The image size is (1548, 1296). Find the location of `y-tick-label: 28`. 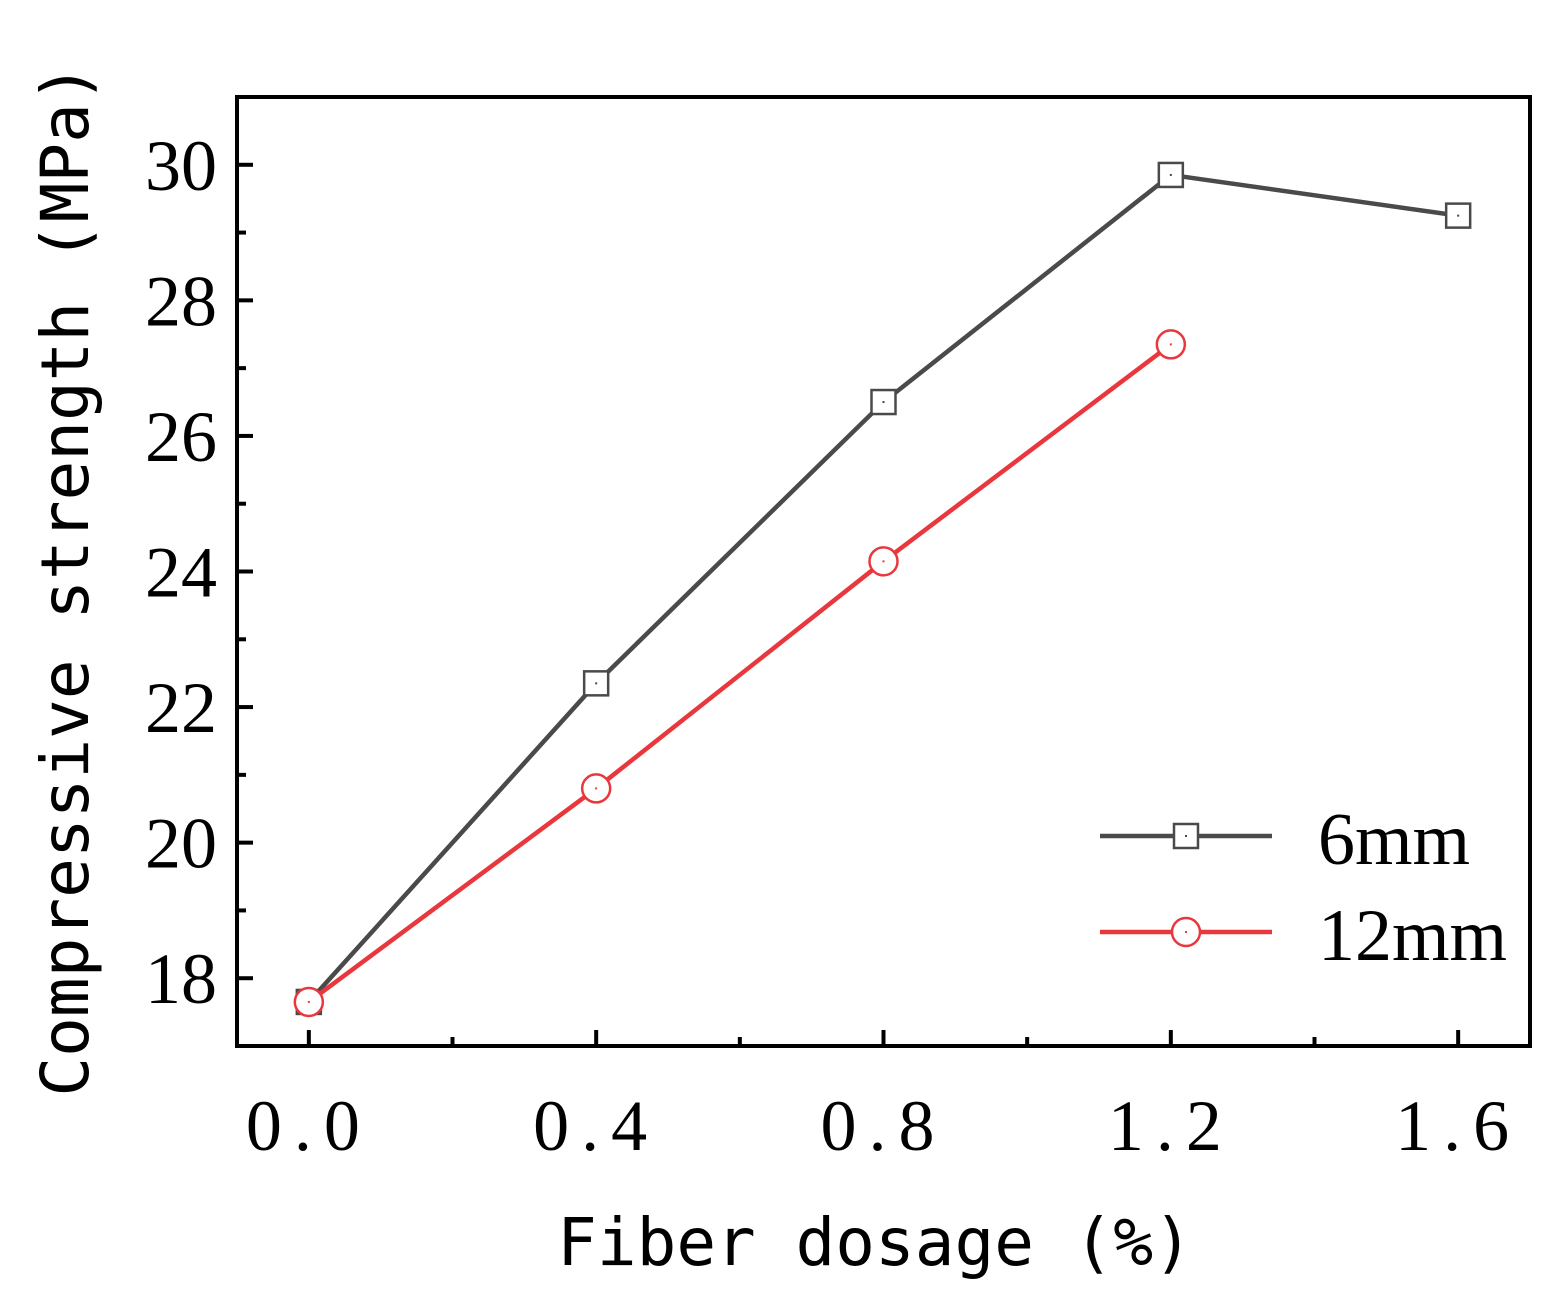

y-tick-label: 28 is located at coordinates (181, 301).